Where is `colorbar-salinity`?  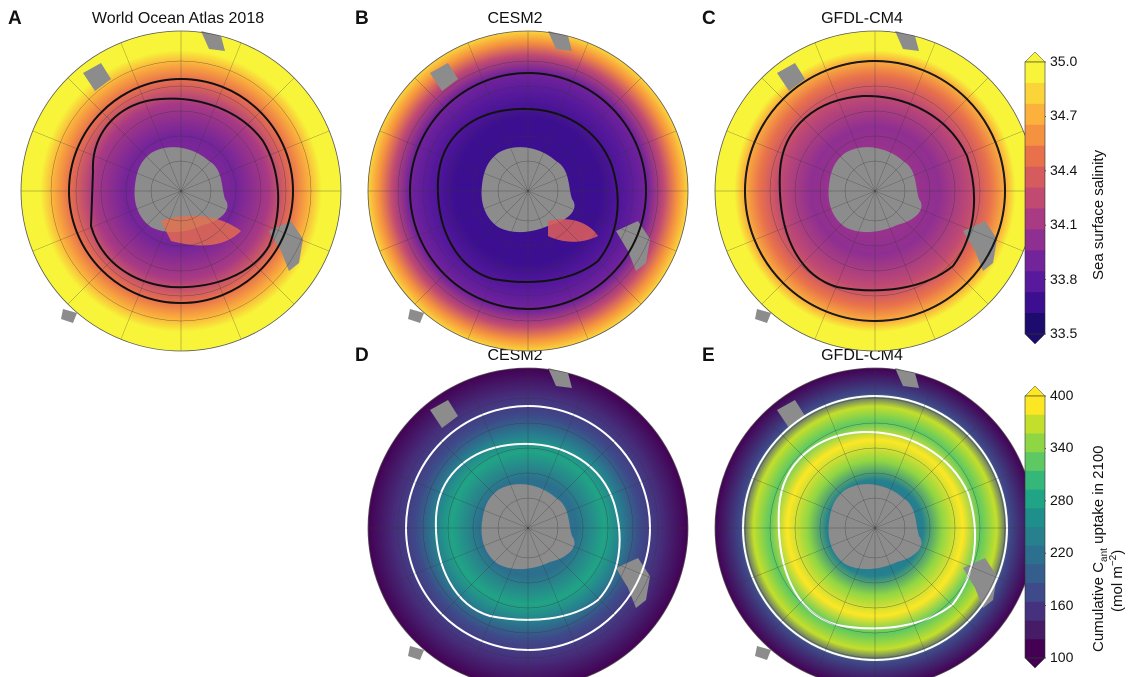 colorbar-salinity is located at coordinates (1035, 198).